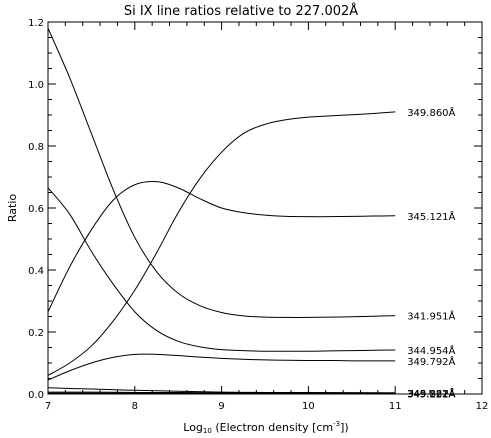 The height and width of the screenshot is (438, 491). What do you see at coordinates (241, 11) in the screenshot?
I see `chart-title: Si IX line ratios relative to 227.002Å` at bounding box center [241, 11].